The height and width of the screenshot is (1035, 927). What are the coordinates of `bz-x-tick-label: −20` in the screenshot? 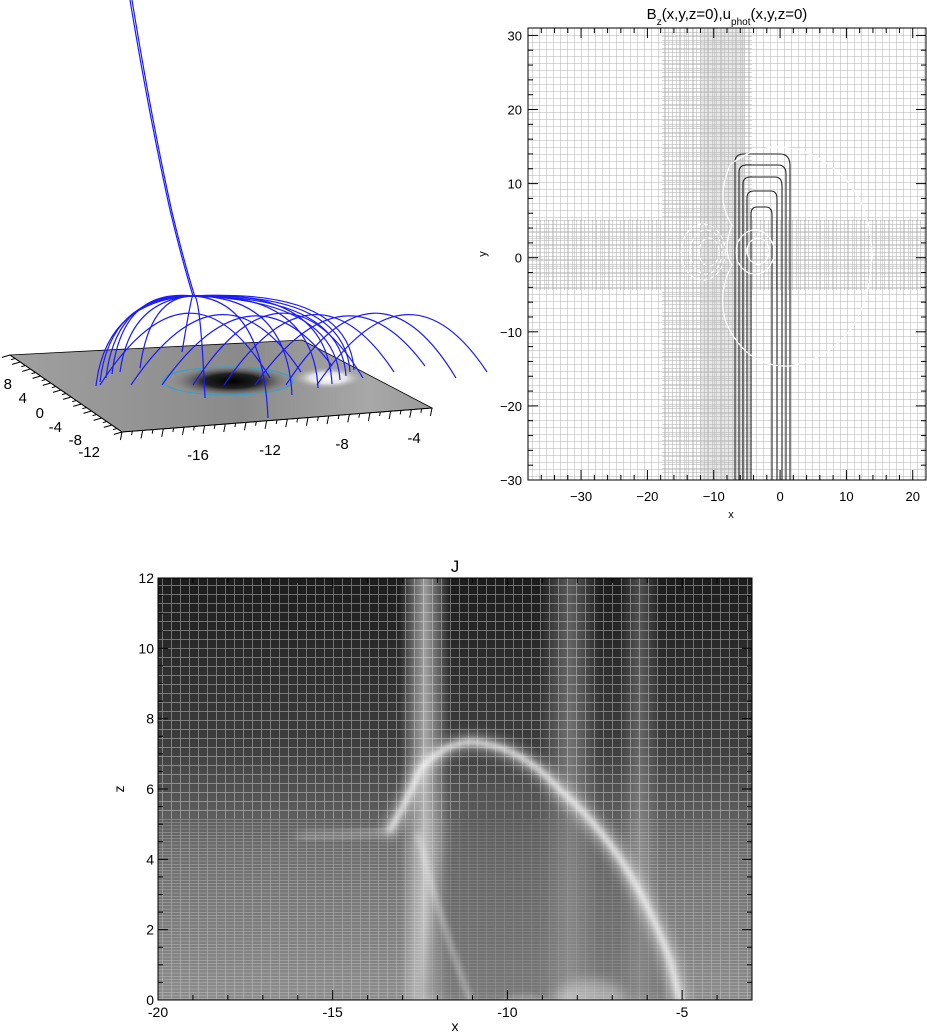 It's located at (647, 496).